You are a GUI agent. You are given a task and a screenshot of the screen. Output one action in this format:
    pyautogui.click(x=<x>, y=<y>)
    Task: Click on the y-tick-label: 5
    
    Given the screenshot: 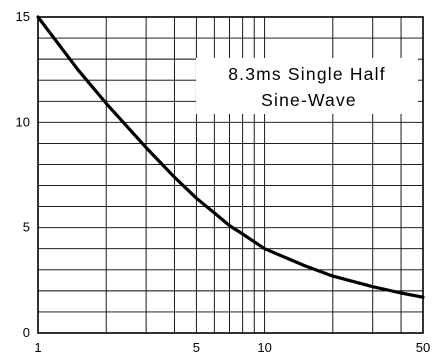 What is the action you would take?
    pyautogui.click(x=26, y=227)
    